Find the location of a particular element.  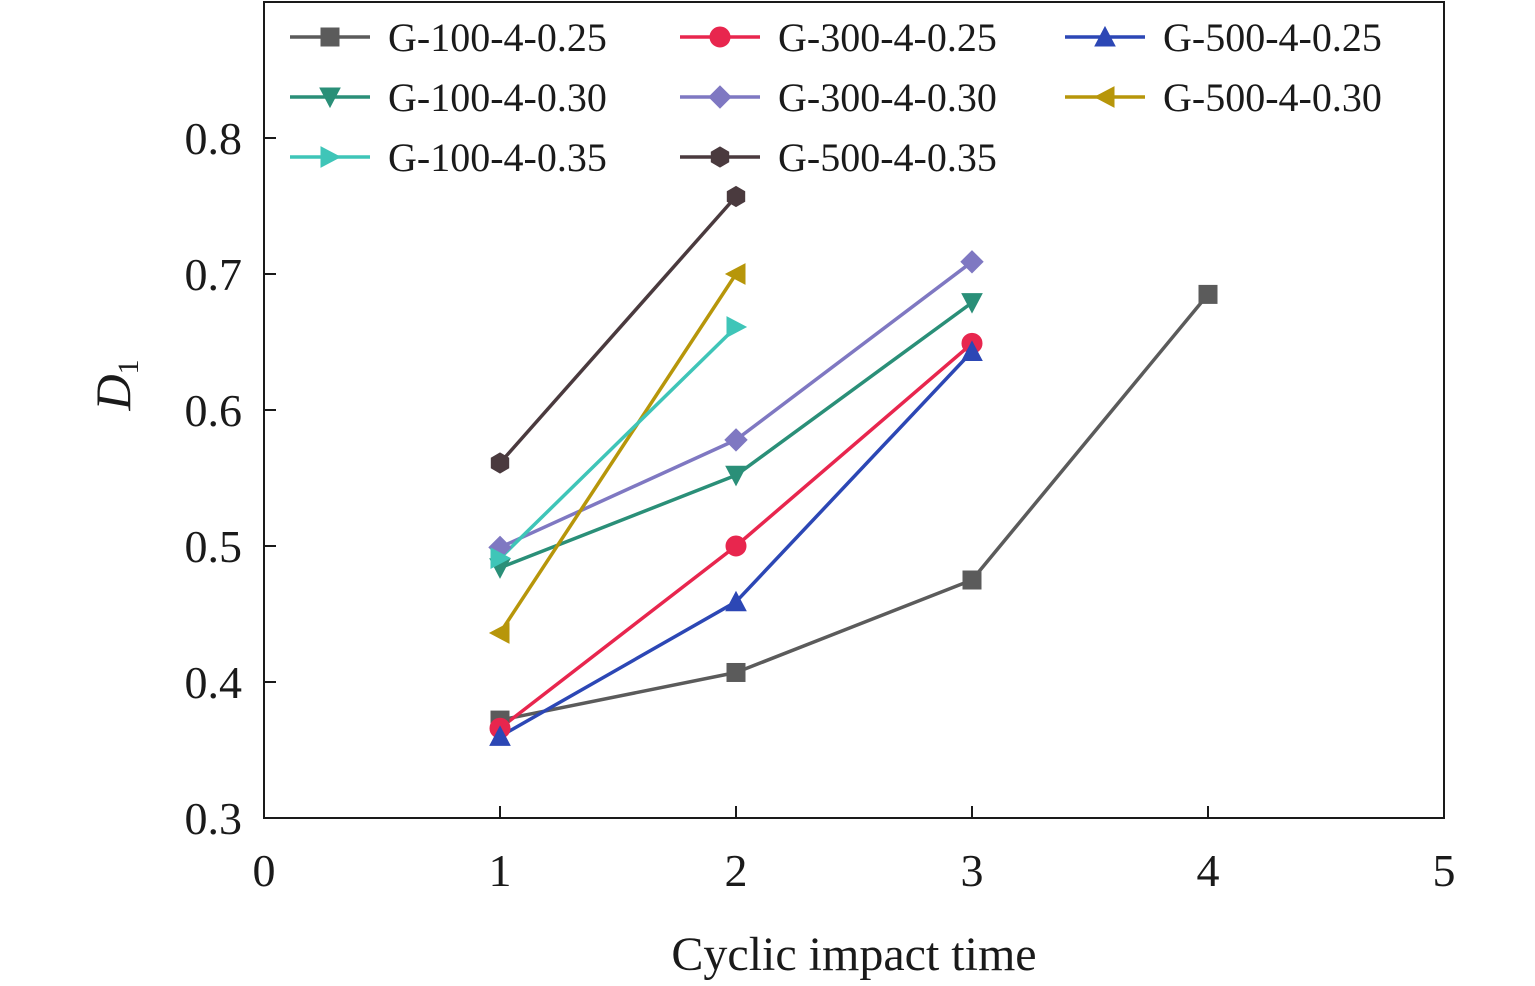

x-axis: 0 1 2 3 4 5 is located at coordinates (854, 851).